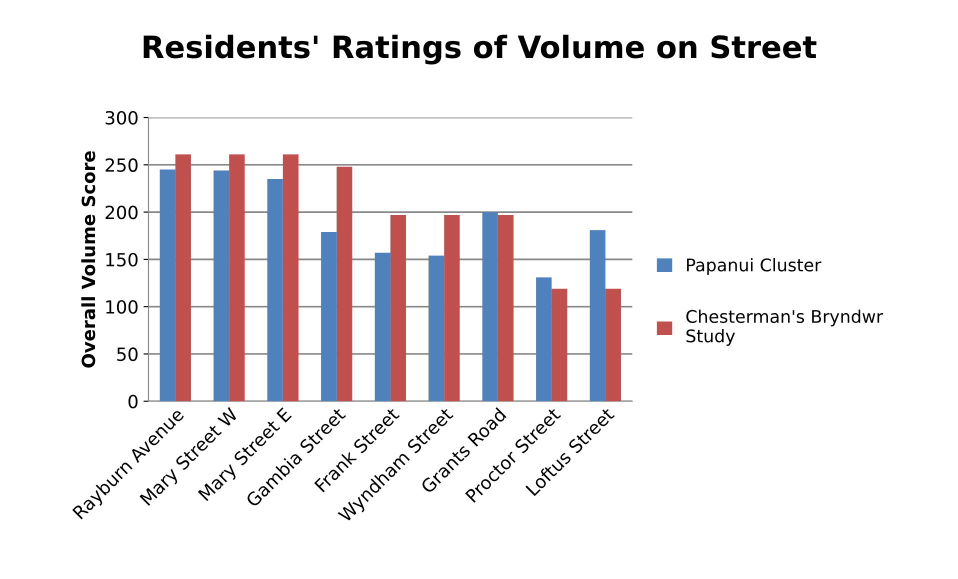 The height and width of the screenshot is (579, 958). I want to click on y-axis-title: Overall Volume Score, so click(88, 259).